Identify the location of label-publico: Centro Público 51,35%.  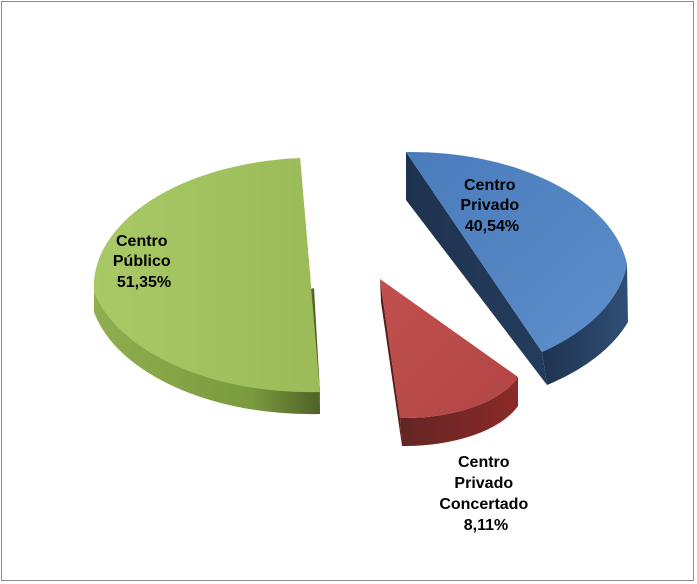
(144, 262).